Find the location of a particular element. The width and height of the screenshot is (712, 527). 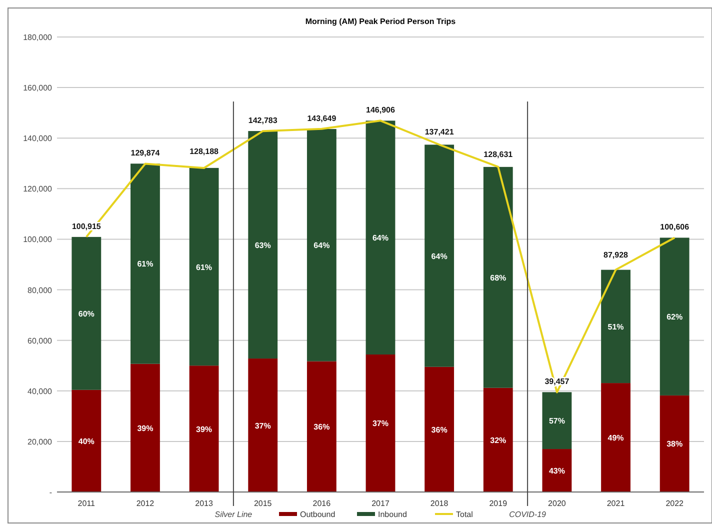

x-tick-label: 2013 is located at coordinates (204, 503).